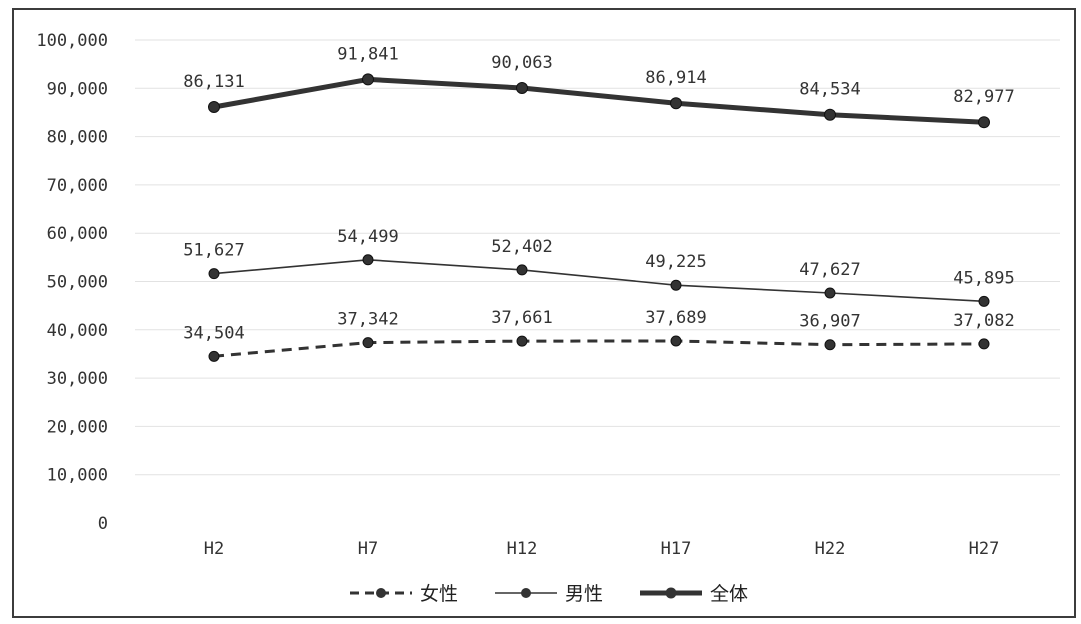  I want to click on legend: 女性 男性 全体, so click(549, 594).